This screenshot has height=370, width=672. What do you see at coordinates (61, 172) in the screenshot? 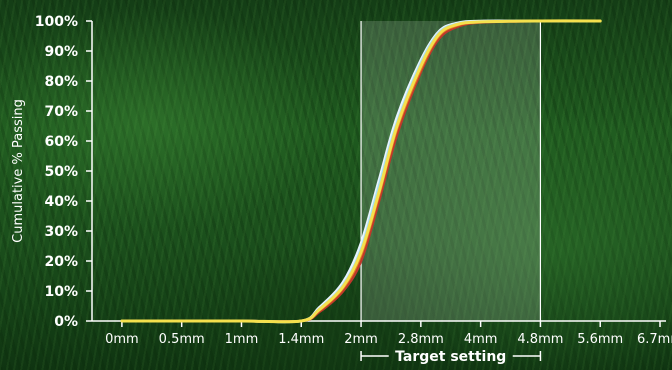
I see `y-tick-label: 50%` at bounding box center [61, 172].